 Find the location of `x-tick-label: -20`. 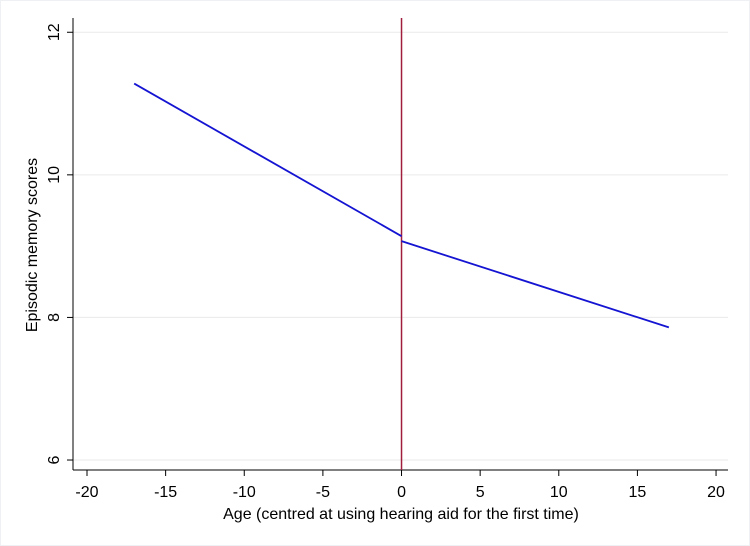

x-tick-label: -20 is located at coordinates (86, 492).